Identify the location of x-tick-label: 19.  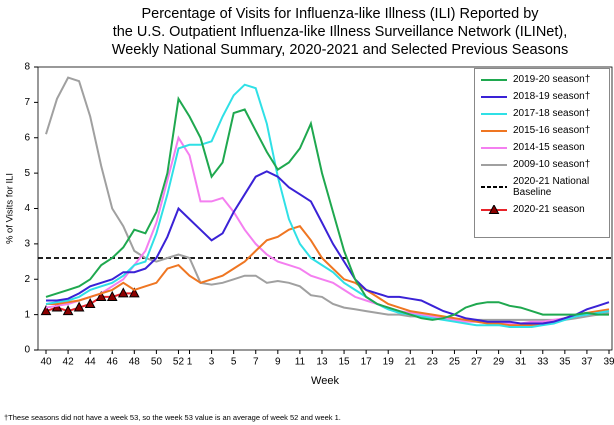
(389, 362).